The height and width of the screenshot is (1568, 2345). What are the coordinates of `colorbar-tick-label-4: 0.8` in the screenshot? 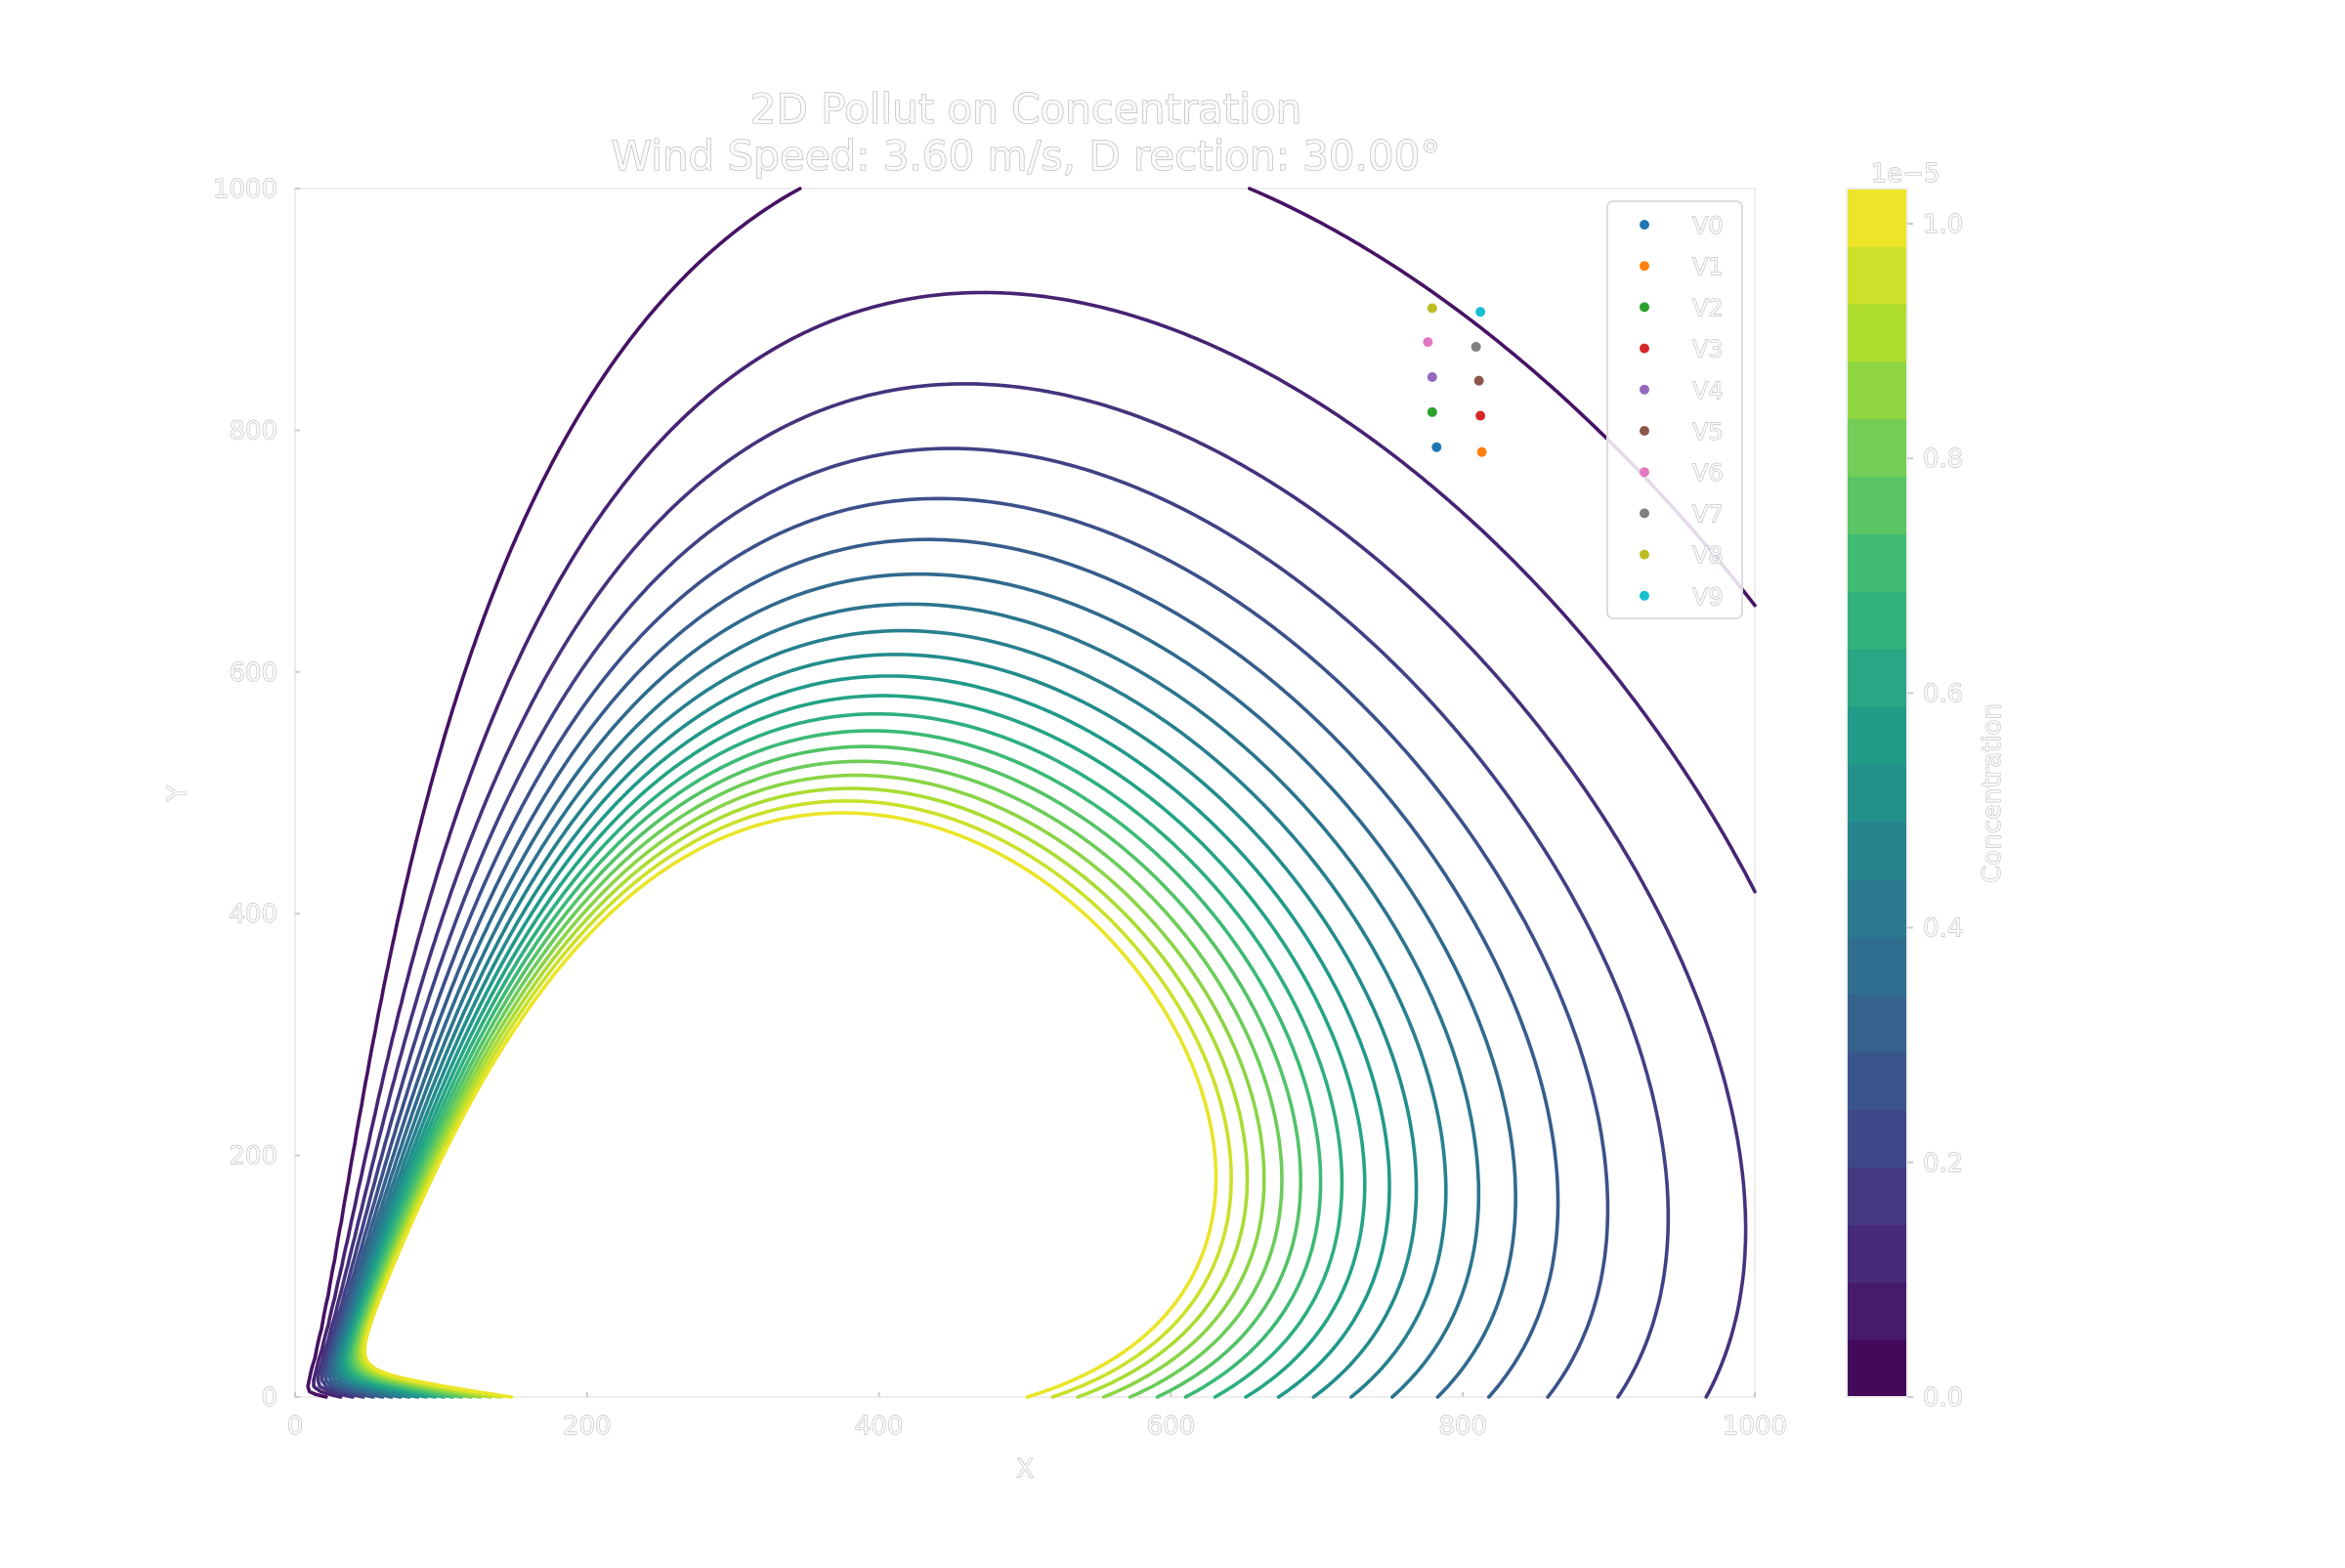 It's located at (1943, 459).